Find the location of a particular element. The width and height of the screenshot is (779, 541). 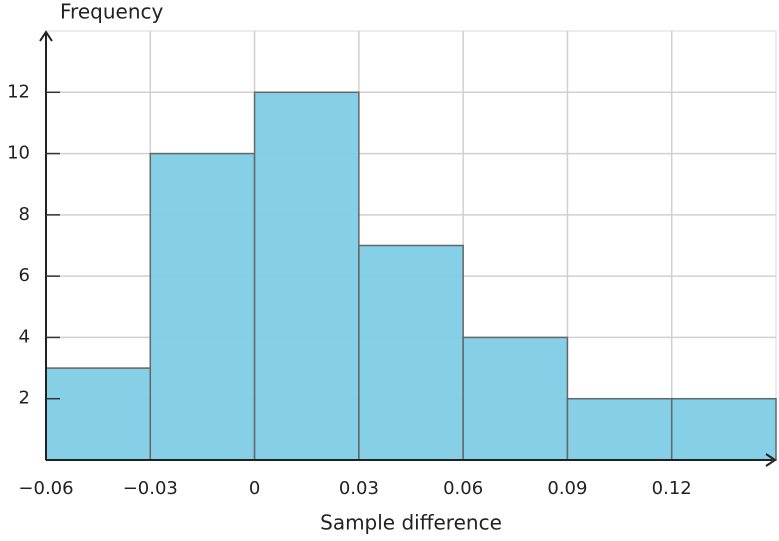

y-tick-label: 12 is located at coordinates (18, 91).